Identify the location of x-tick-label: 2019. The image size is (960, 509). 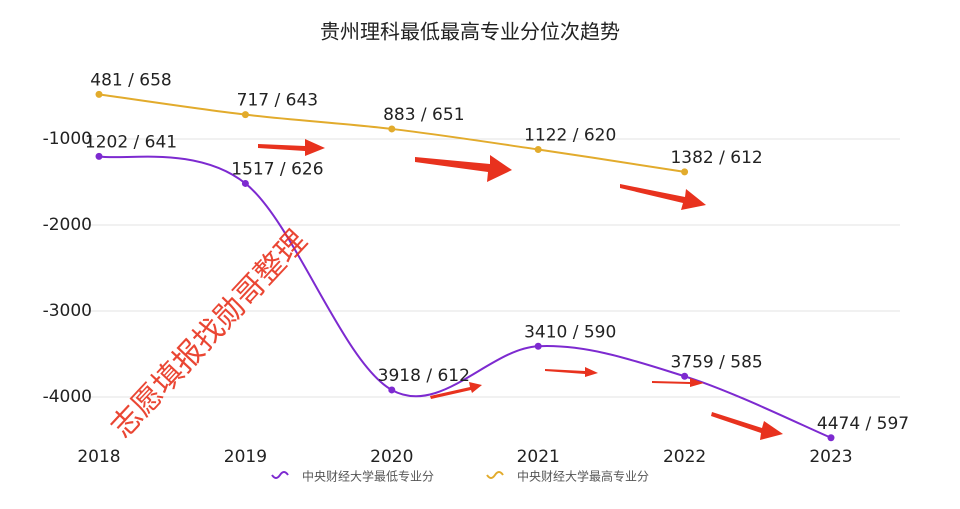
(245, 457).